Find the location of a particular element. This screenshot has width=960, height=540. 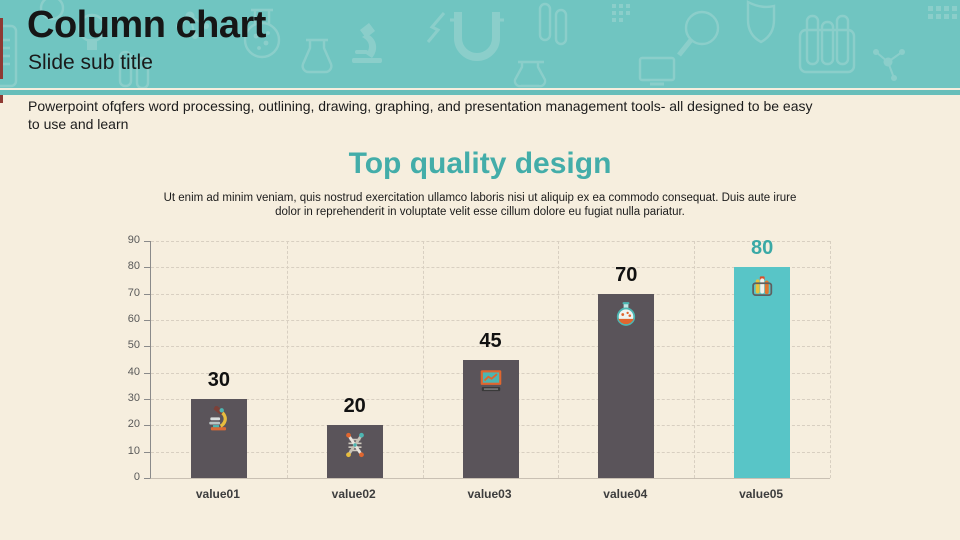

x-axis-labels: value01 value02 value03 value04 value05 is located at coordinates (489, 497).